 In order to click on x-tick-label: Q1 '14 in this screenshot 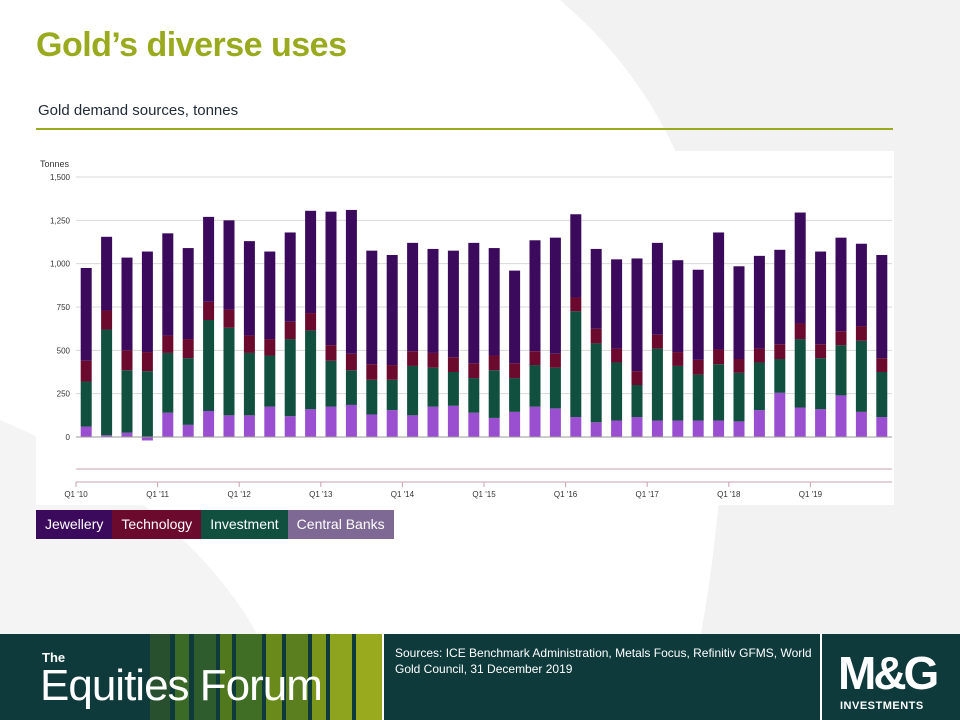, I will do `click(403, 494)`.